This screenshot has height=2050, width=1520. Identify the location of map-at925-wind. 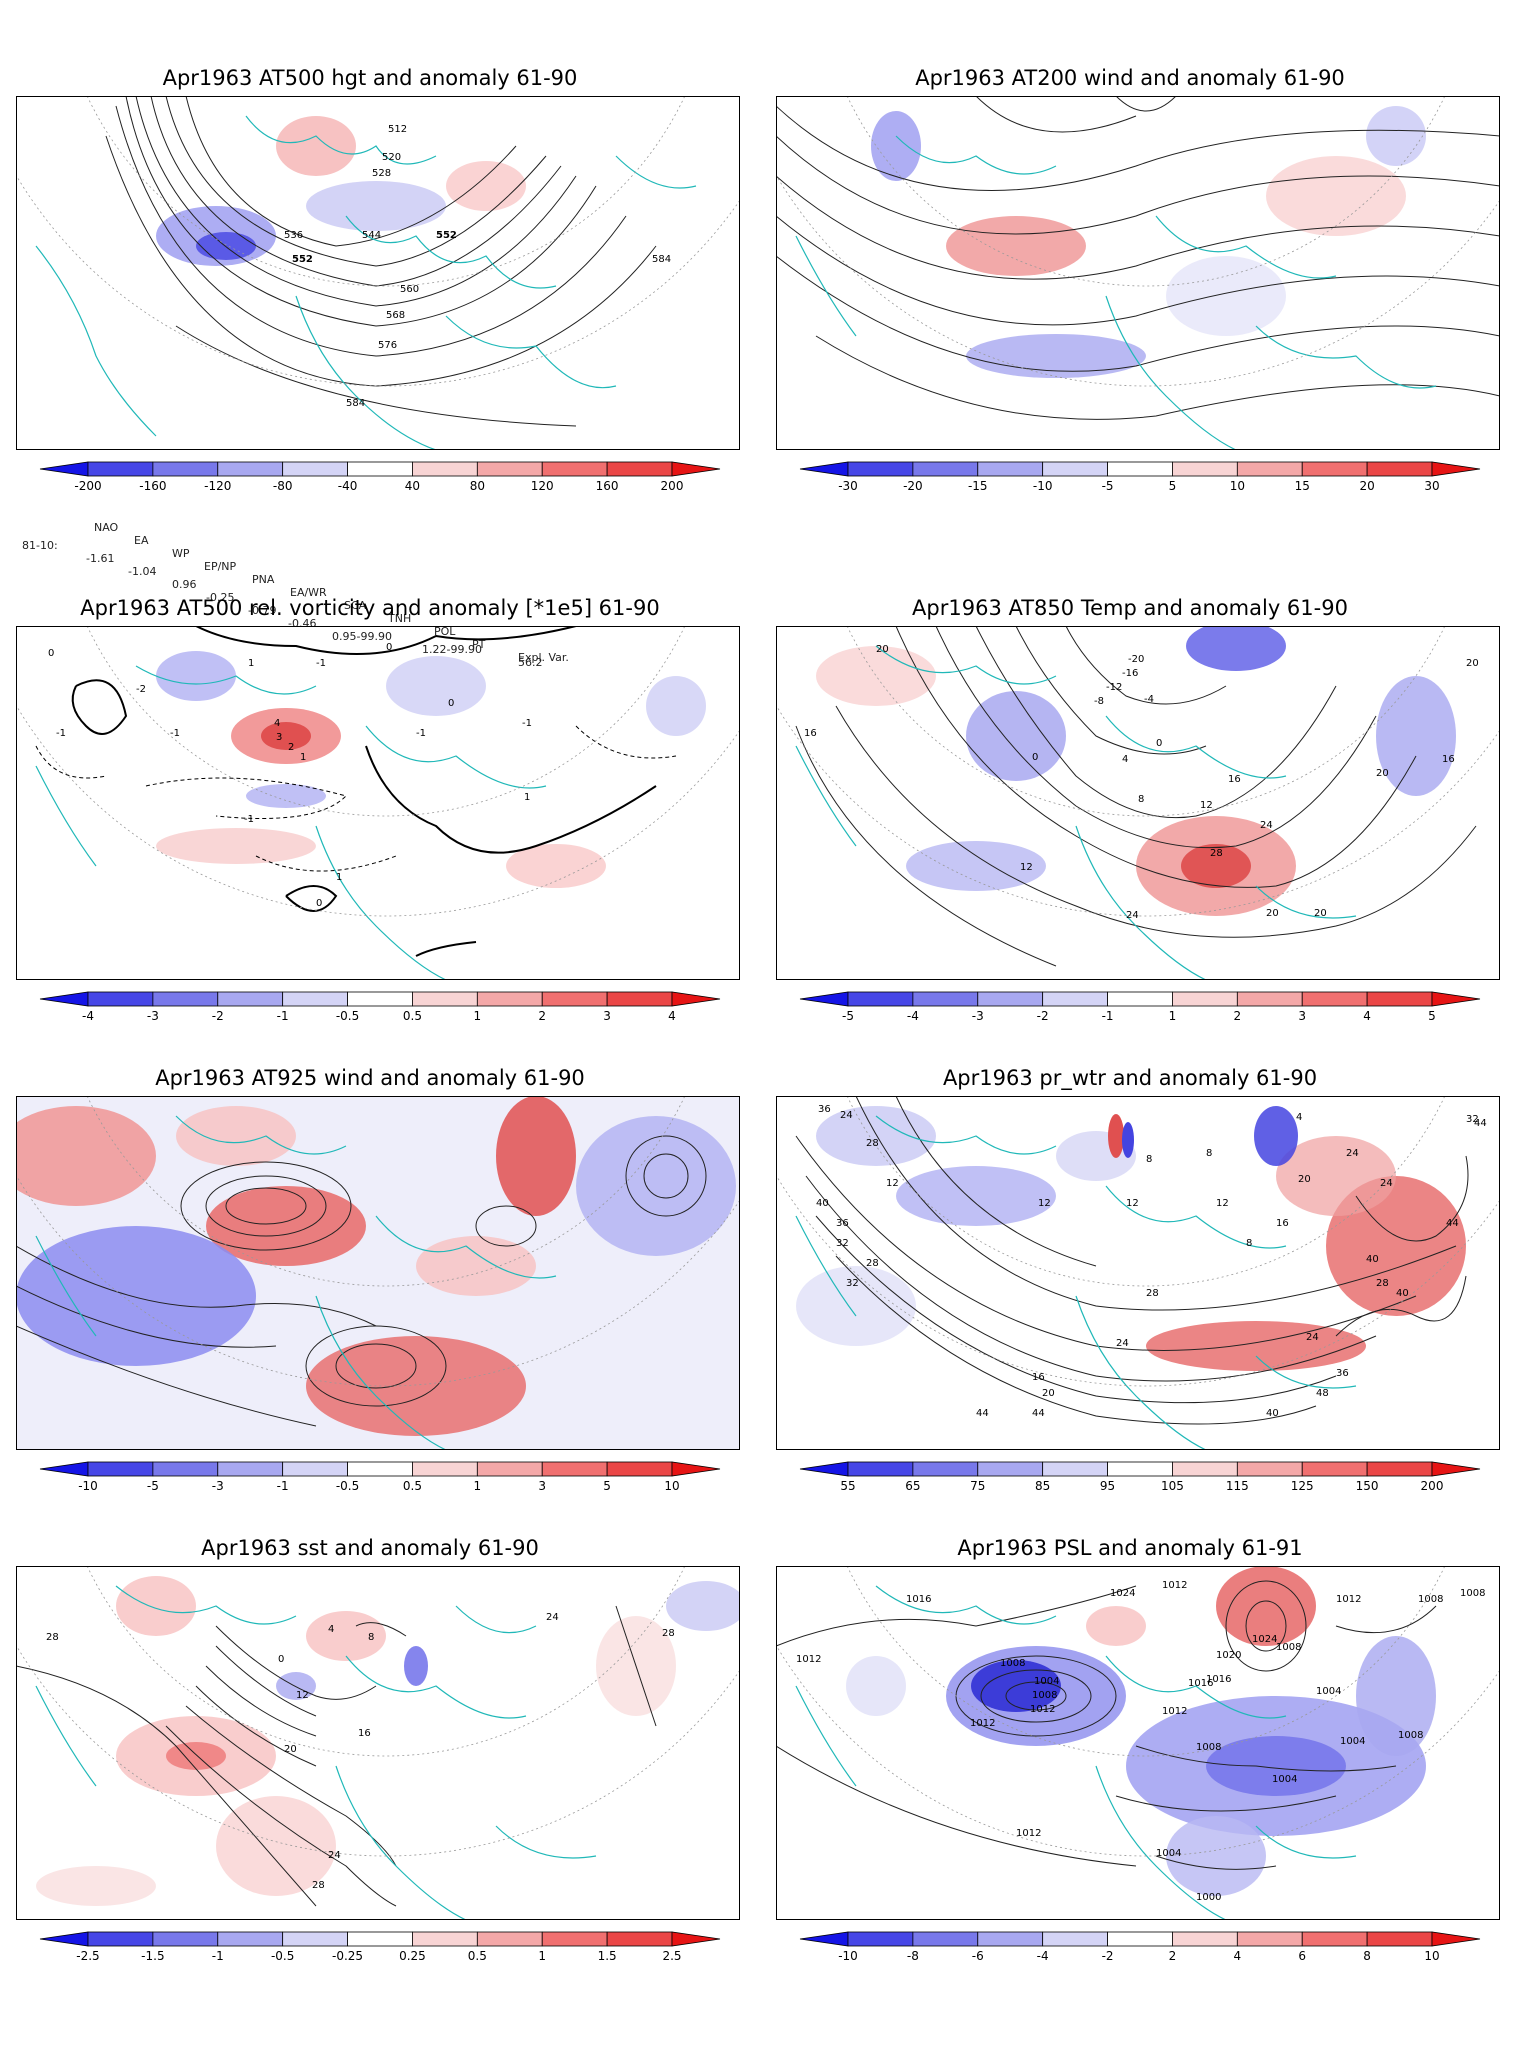
(378, 1273).